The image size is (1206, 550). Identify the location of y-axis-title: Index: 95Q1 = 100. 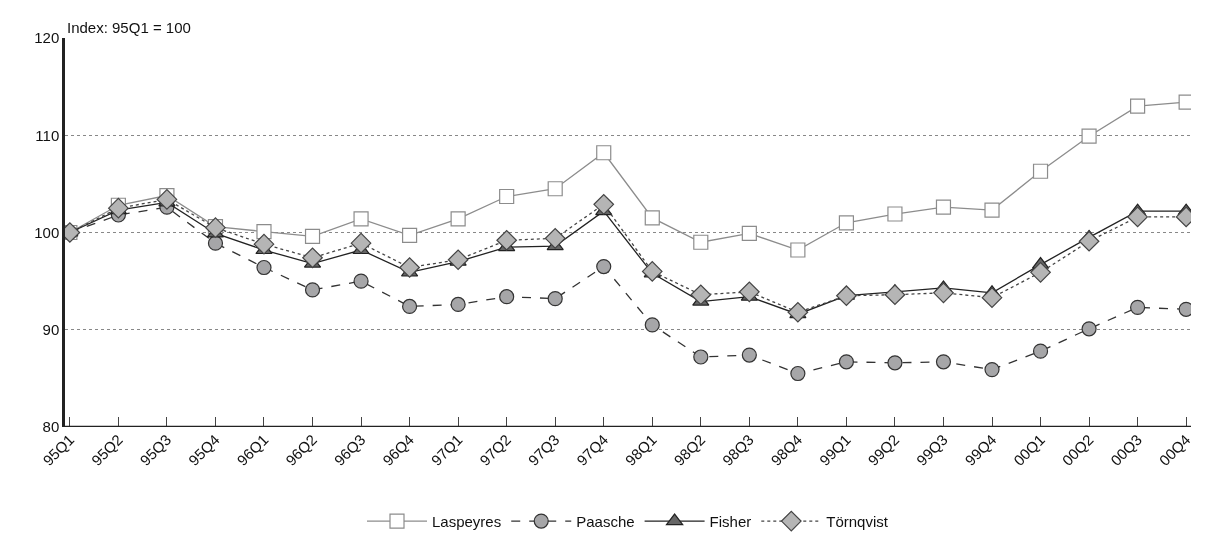
(129, 27).